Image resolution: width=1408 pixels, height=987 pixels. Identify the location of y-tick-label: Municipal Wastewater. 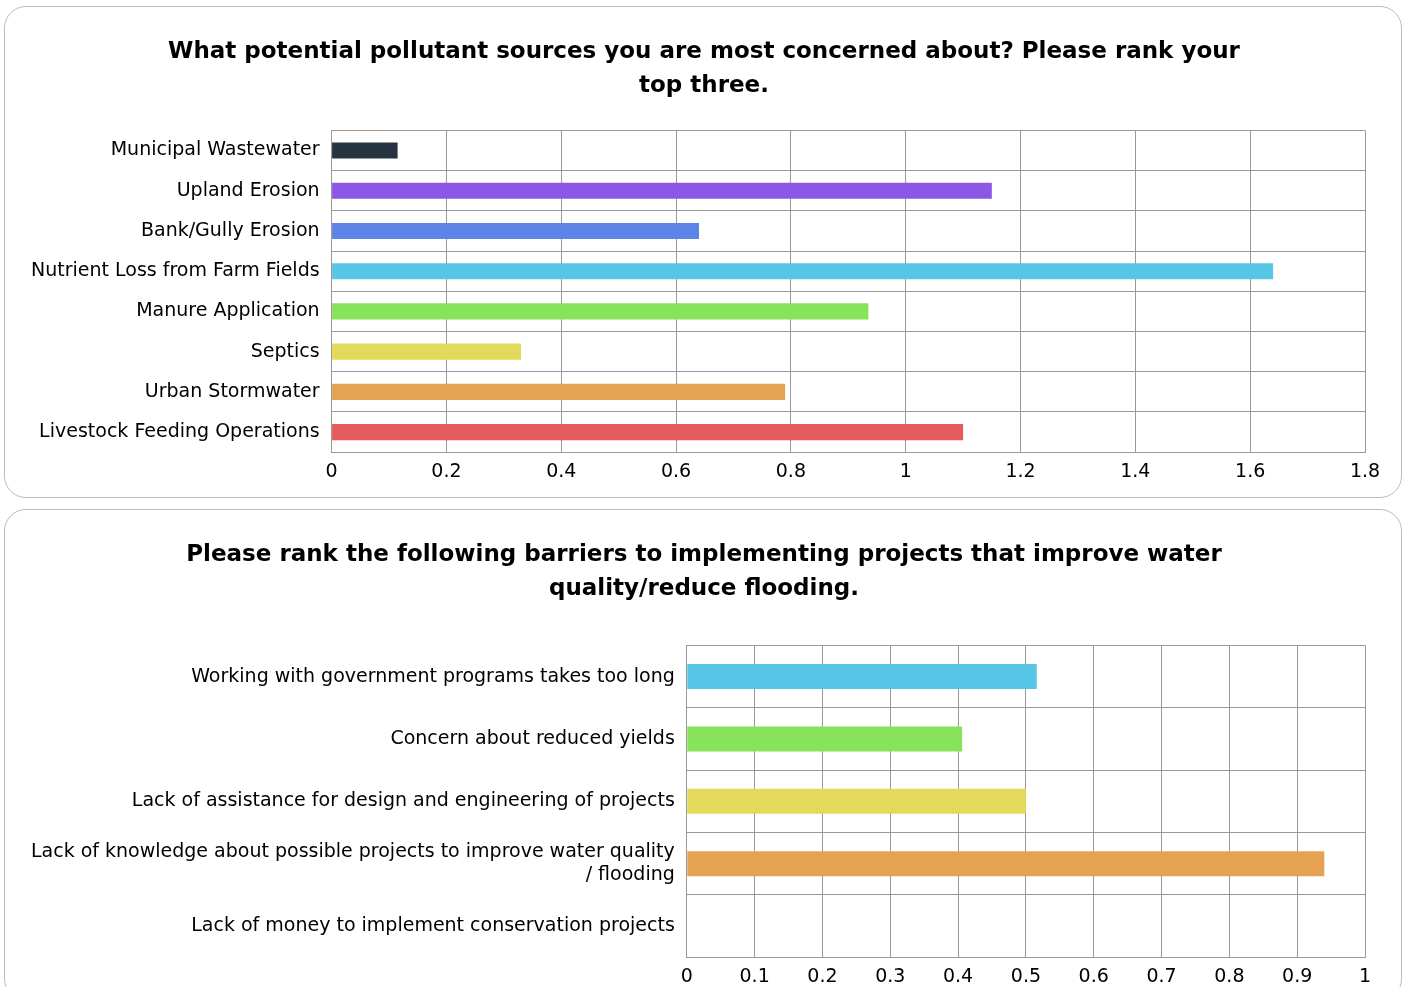
(215, 148).